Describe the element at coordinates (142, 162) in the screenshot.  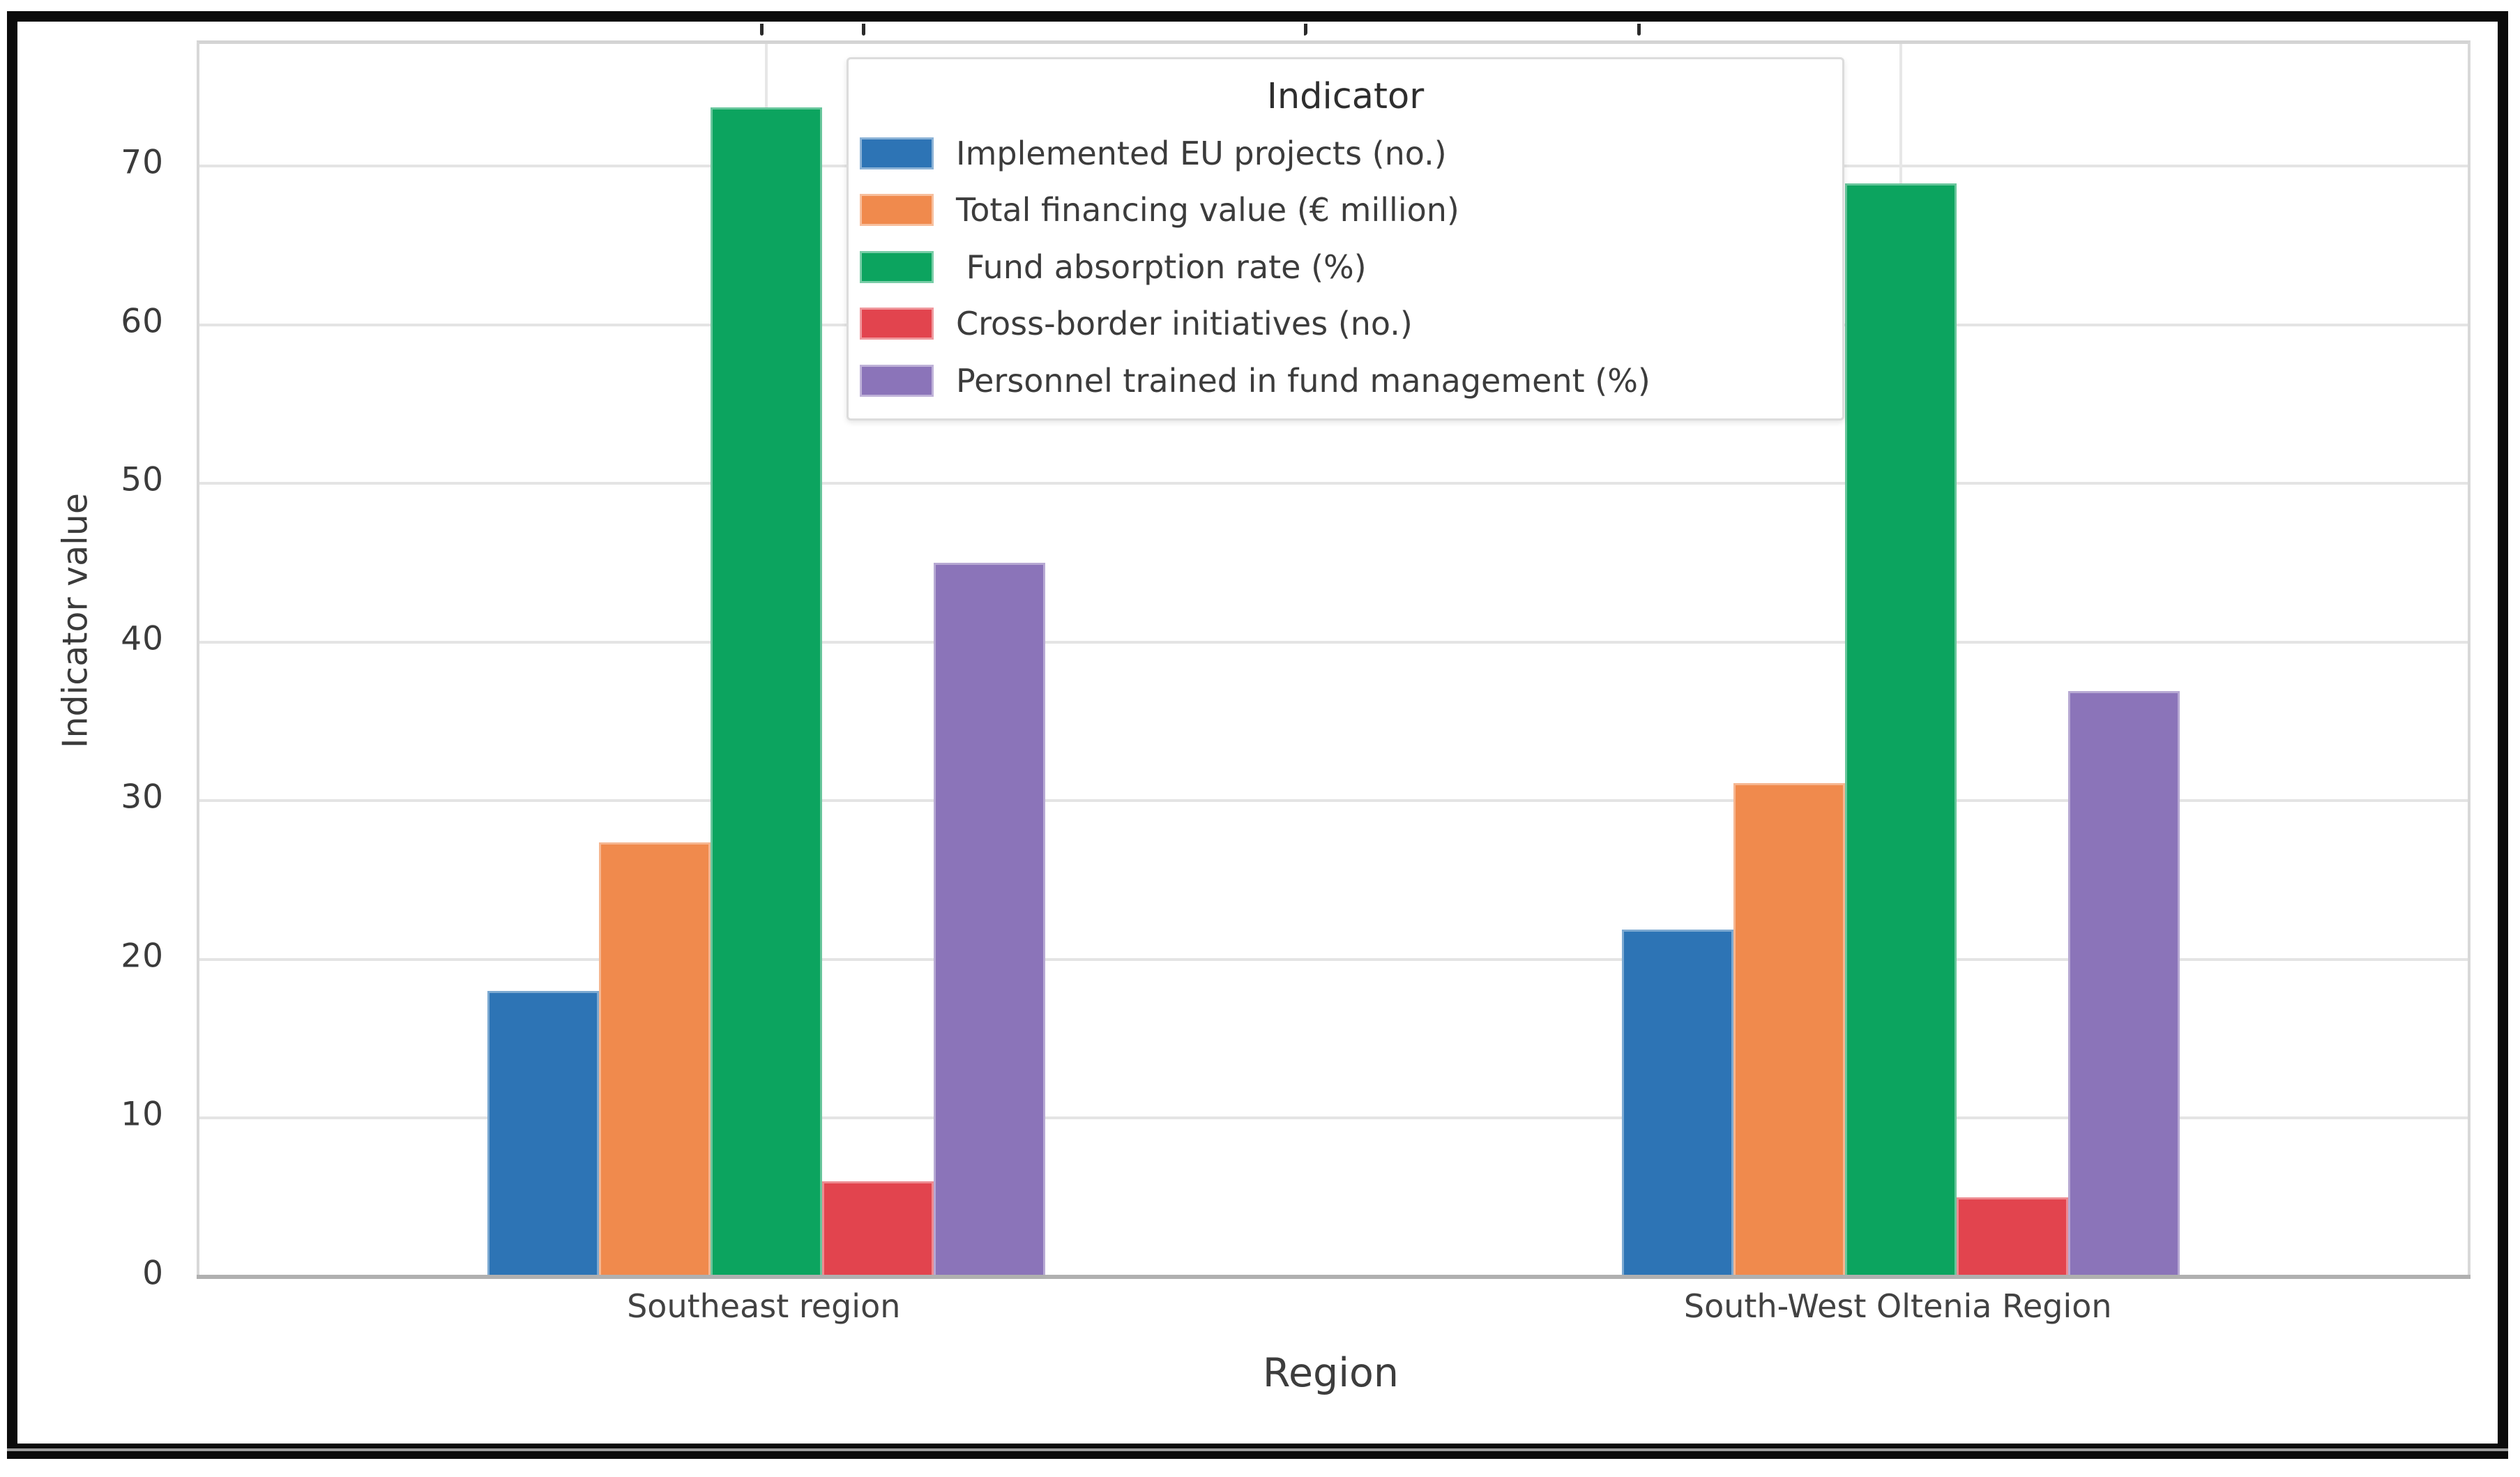
I see `y-tick-label-70: 70` at that location.